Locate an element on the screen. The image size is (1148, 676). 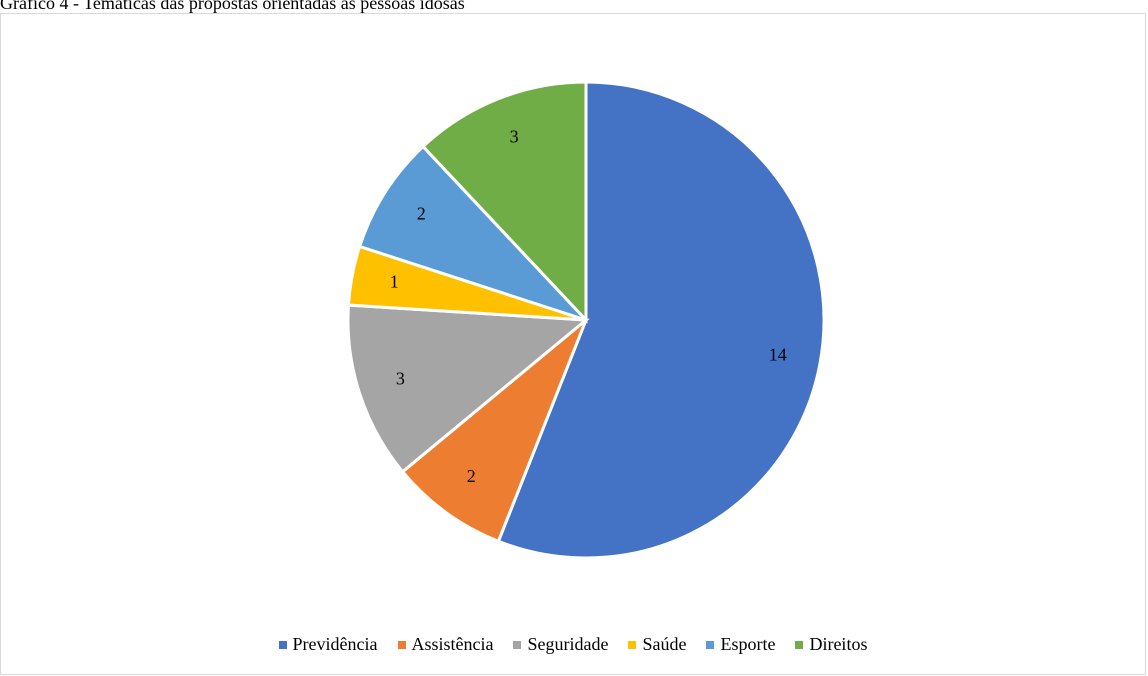
legend-item-seguridade: Seguridade is located at coordinates (560, 644).